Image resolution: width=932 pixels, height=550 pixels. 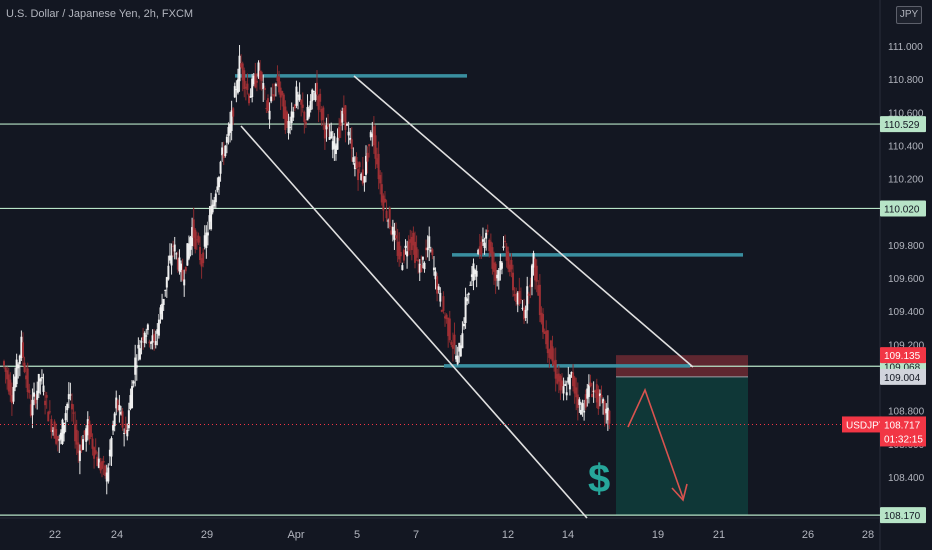 I want to click on x-tick-label: 22, so click(x=55, y=535).